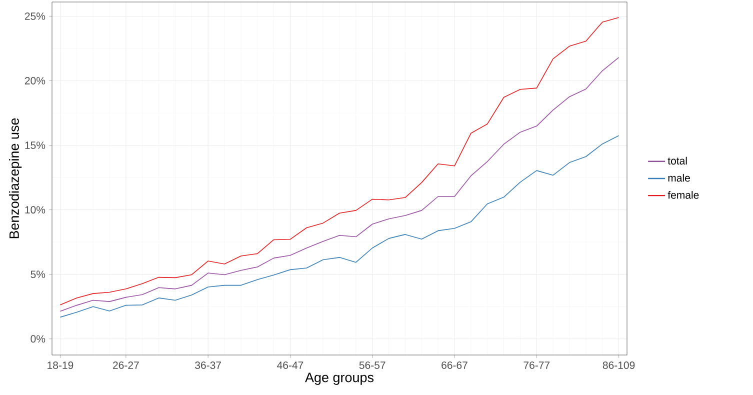 The width and height of the screenshot is (753, 395). Describe the element at coordinates (372, 365) in the screenshot. I see `x-tick-label: 56-57` at that location.